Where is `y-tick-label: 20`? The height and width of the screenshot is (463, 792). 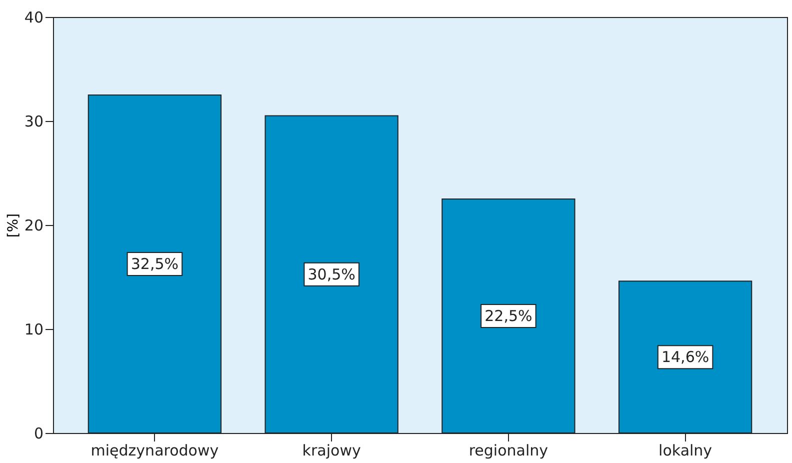
y-tick-label: 20 is located at coordinates (34, 225).